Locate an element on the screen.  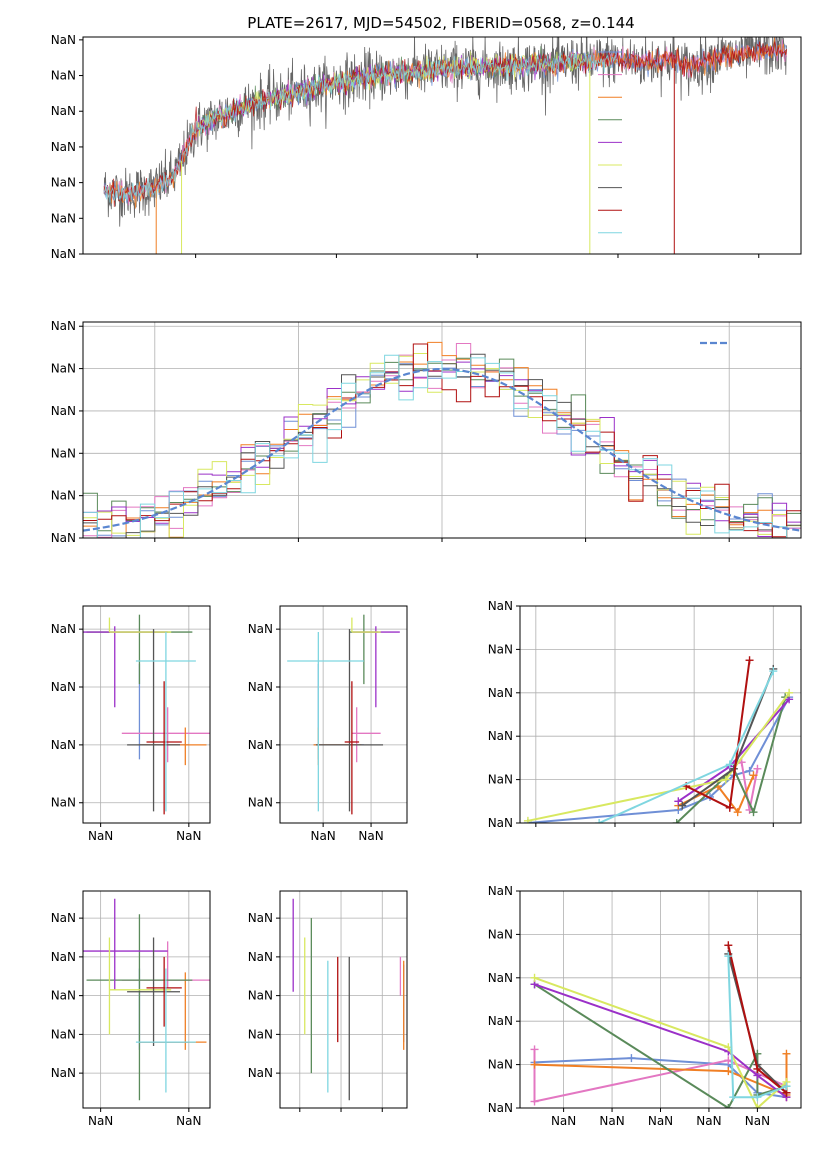
panel-weight_vs_age: NaN NaN NaN NaN NaN NaN is located at coordinates (645, 714).